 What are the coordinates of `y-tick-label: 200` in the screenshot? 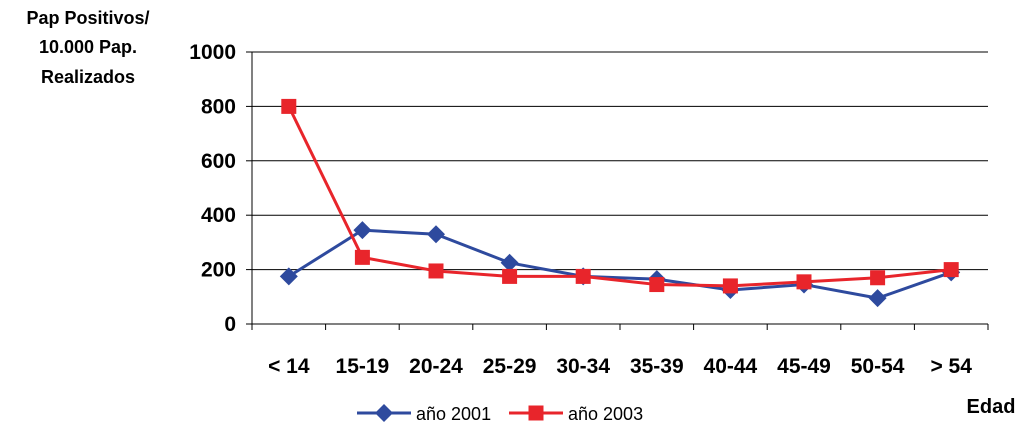 It's located at (218, 270).